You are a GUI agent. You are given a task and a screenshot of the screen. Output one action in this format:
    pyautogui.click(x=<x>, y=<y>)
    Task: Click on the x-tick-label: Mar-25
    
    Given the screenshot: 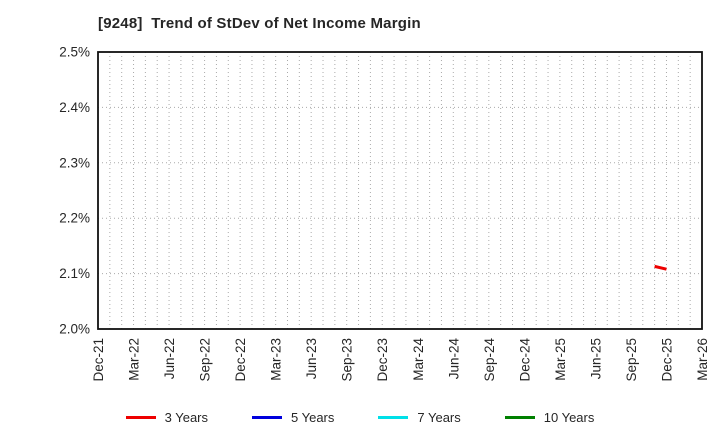 What is the action you would take?
    pyautogui.click(x=560, y=359)
    